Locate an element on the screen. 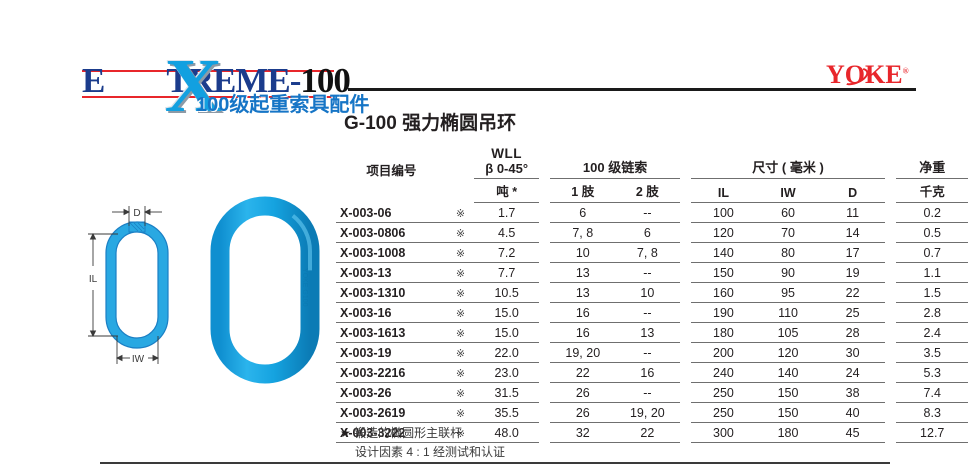 This screenshot has width=979, height=469. cell-il: 150 is located at coordinates (723, 273).